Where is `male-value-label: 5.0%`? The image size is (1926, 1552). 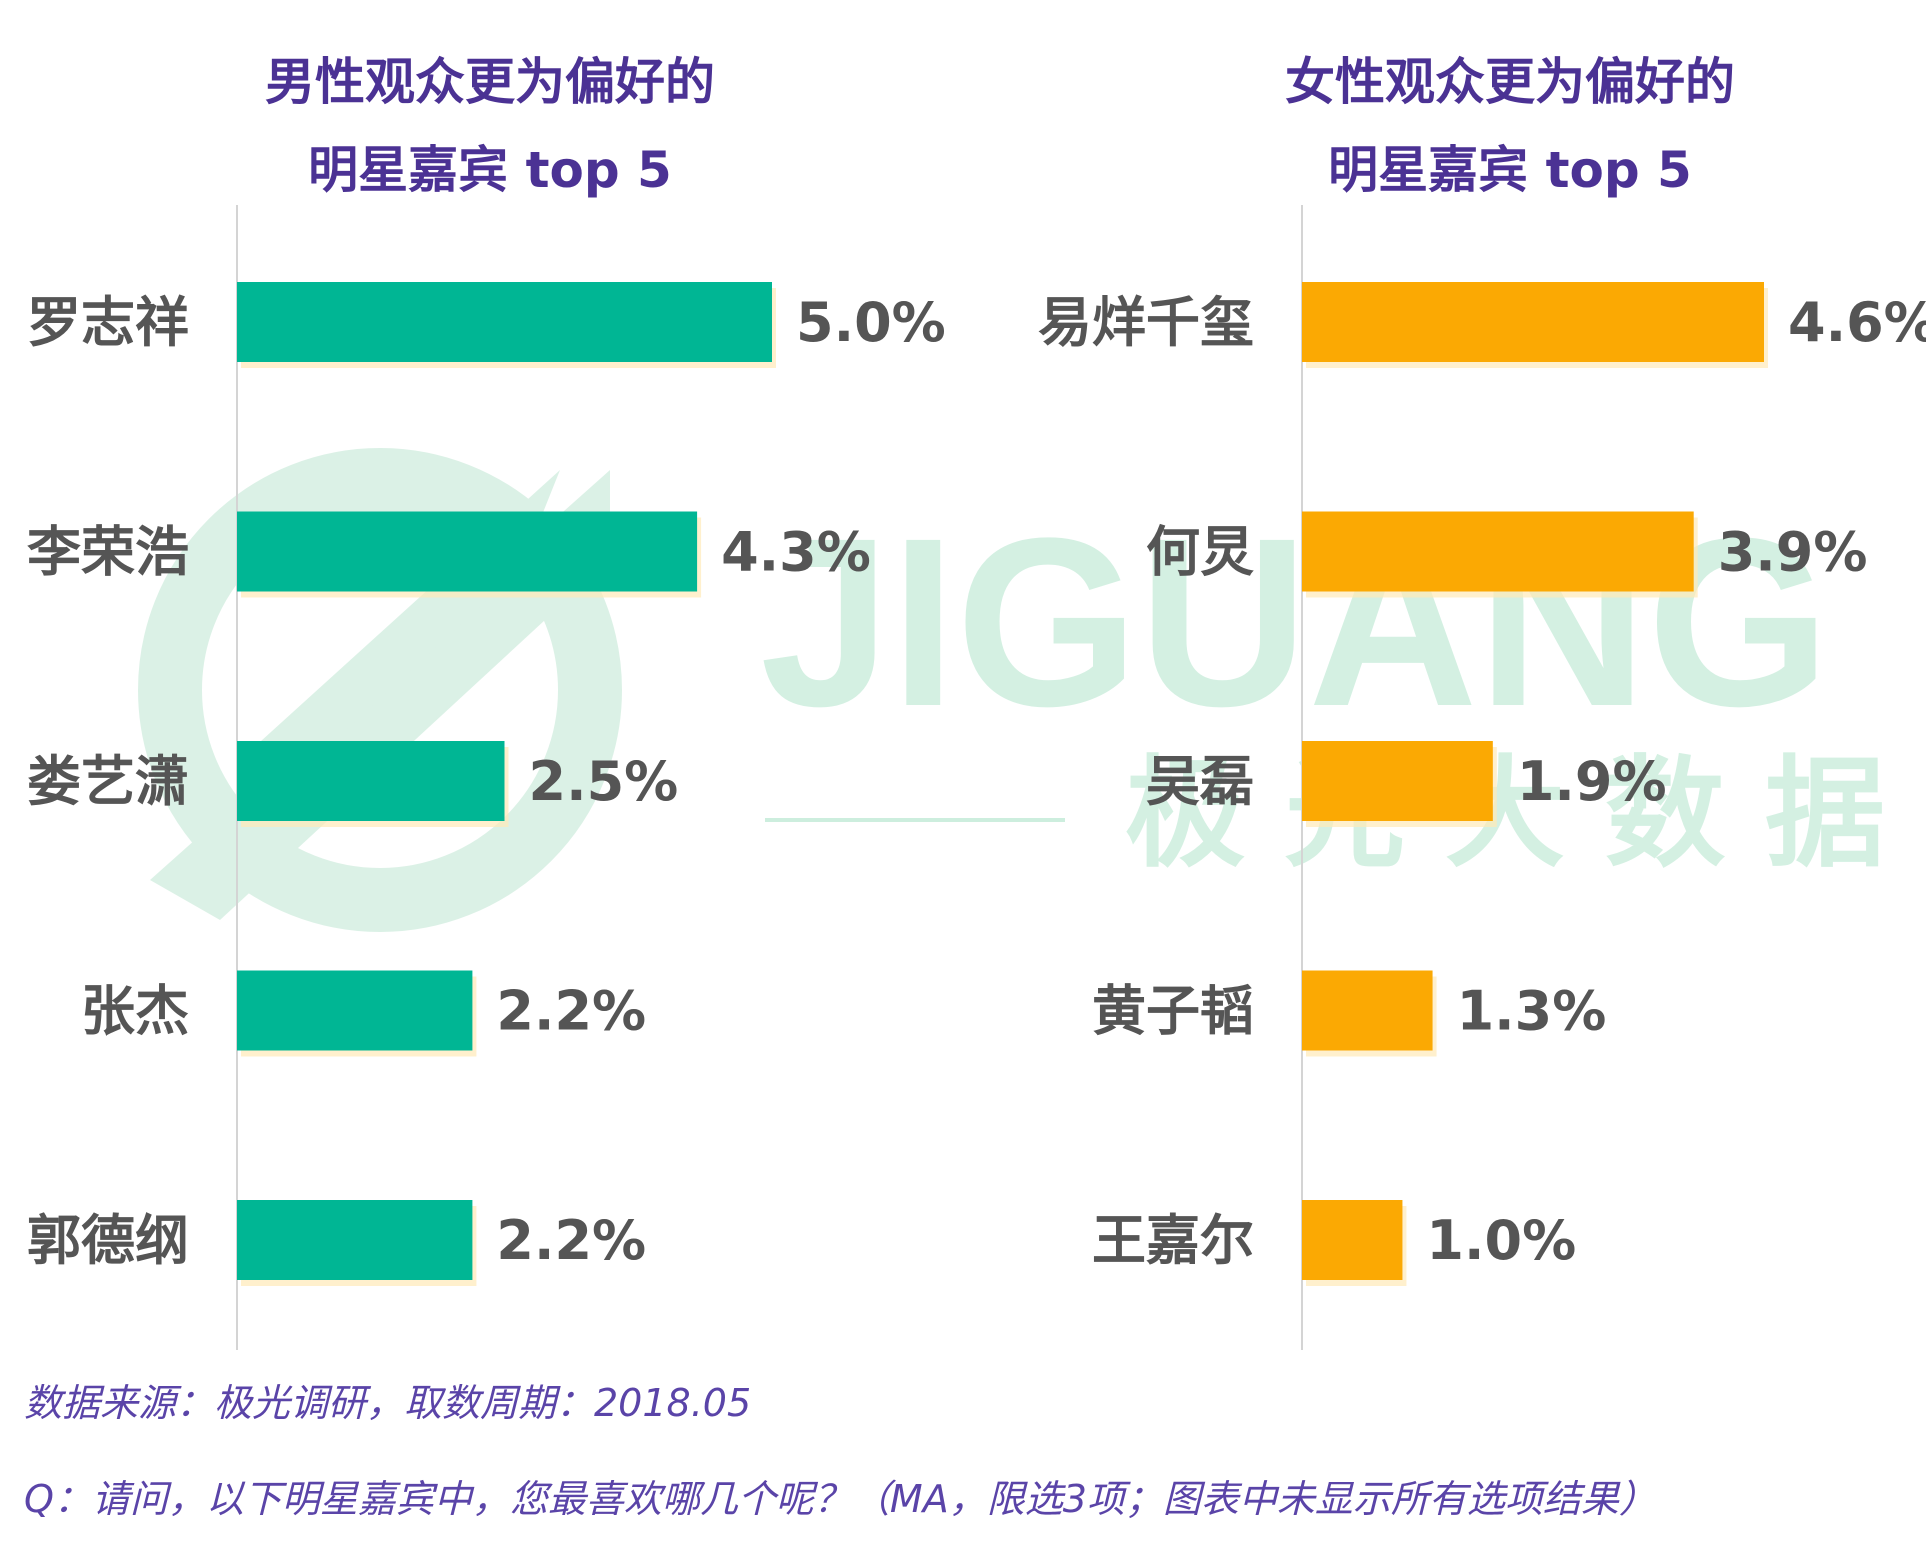 male-value-label: 5.0% is located at coordinates (871, 322).